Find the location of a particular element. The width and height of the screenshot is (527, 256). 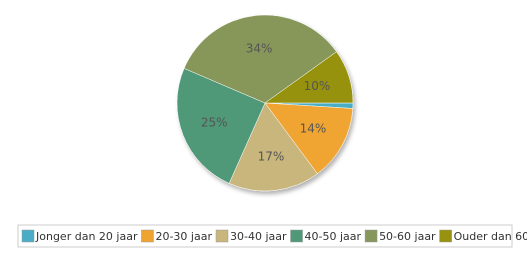

slice-label: 25% is located at coordinates (214, 122).